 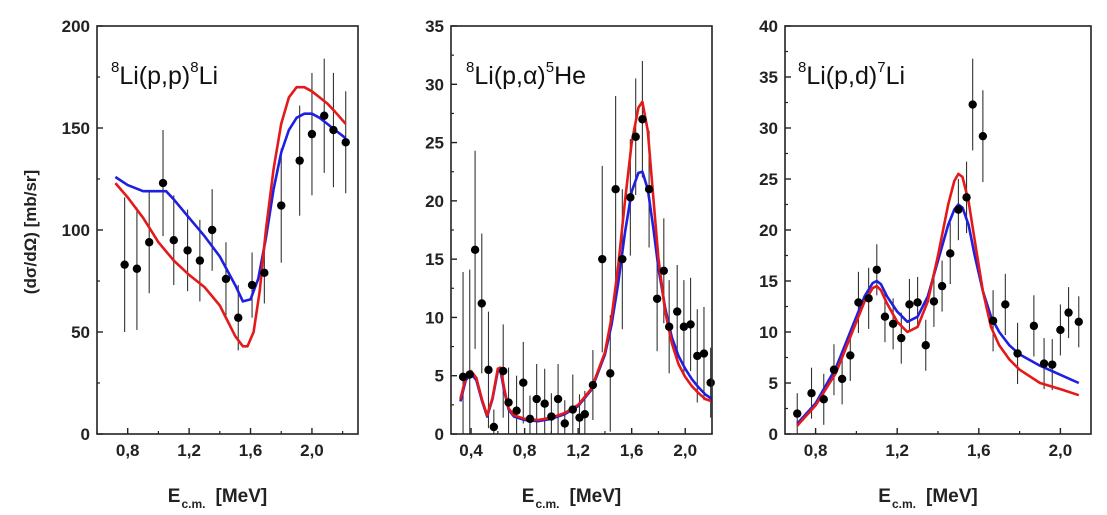 I want to click on reaction-text: Li(p,α), so click(x=509, y=76).